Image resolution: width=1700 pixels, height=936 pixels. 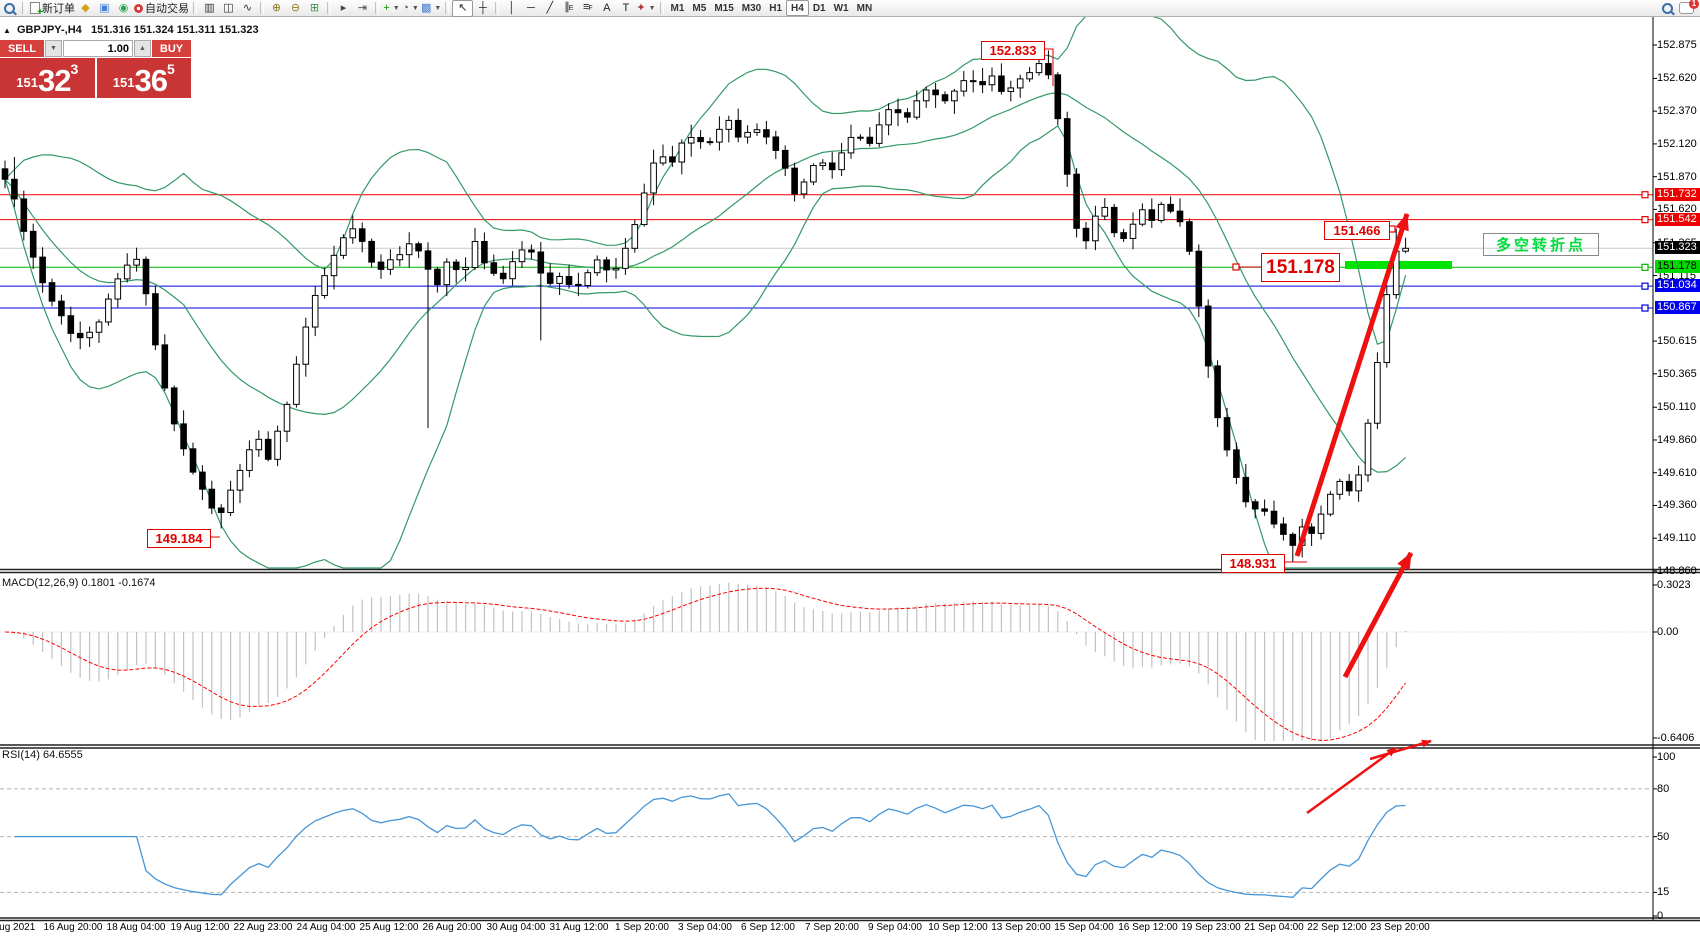 I want to click on price-tick-label: 149.110, so click(x=1676, y=538).